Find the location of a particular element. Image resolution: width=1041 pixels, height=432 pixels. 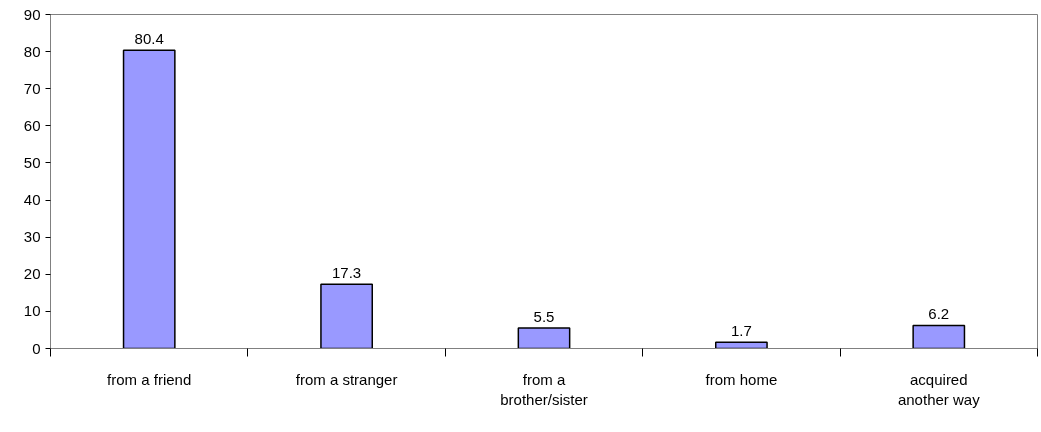

x-tick-label: from a friend is located at coordinates (149, 379).